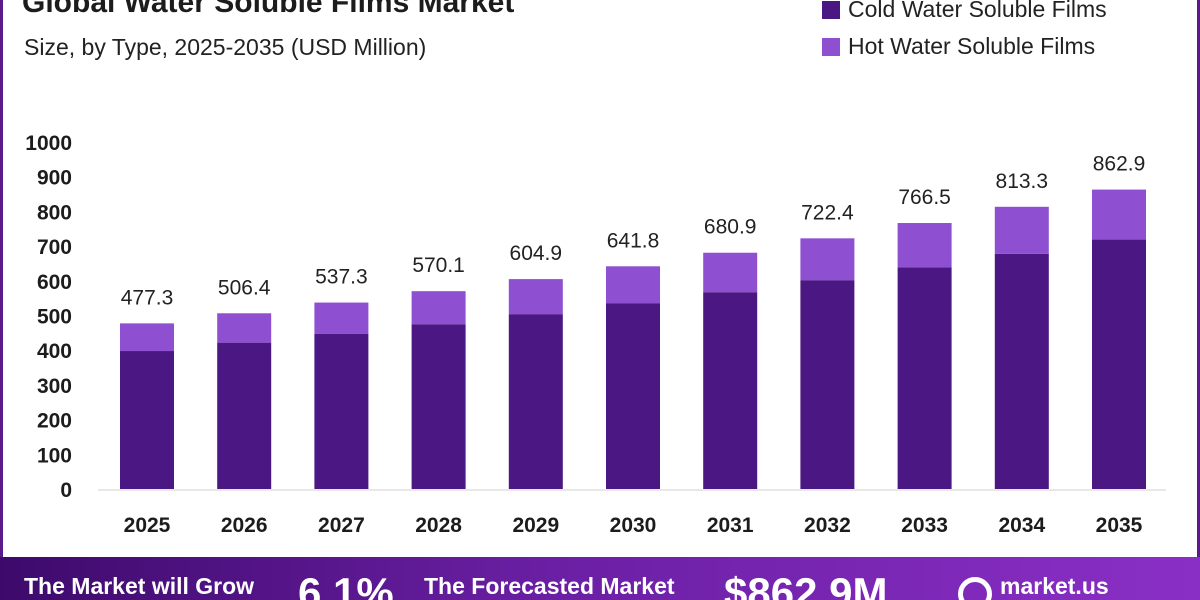 This screenshot has width=1200, height=600. Describe the element at coordinates (341, 277) in the screenshot. I see `bar-total-label: 537.3` at that location.